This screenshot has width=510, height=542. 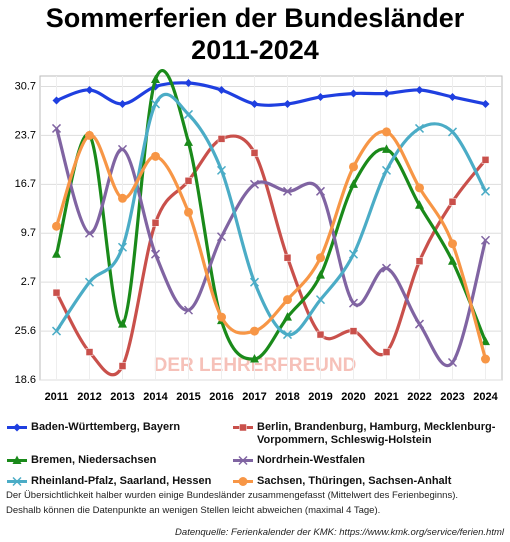 What do you see at coordinates (386, 397) in the screenshot?
I see `x-tick-label: 2021` at bounding box center [386, 397].